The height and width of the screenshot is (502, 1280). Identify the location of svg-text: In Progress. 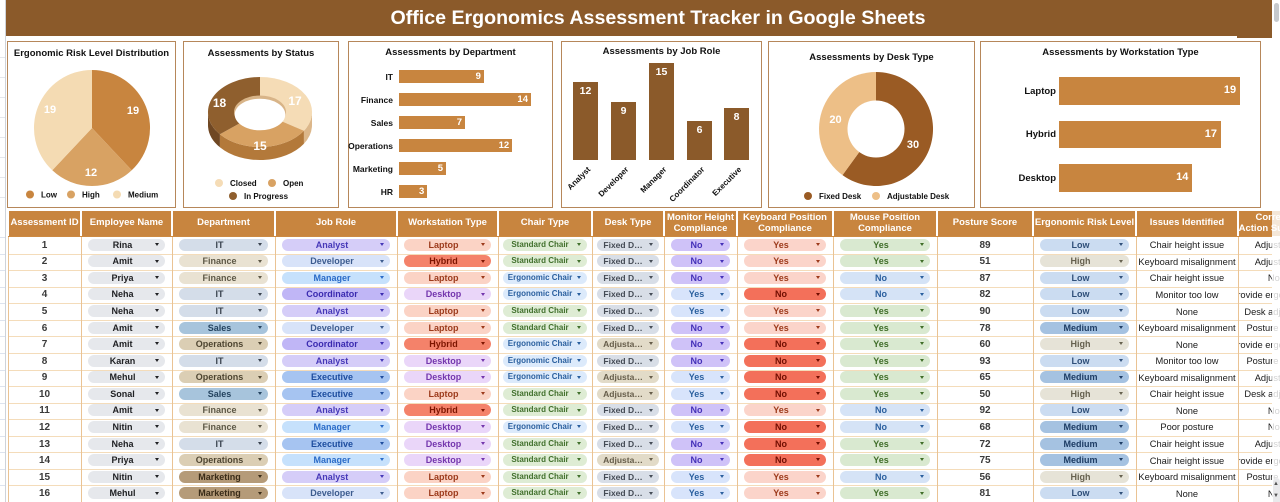
(266, 196).